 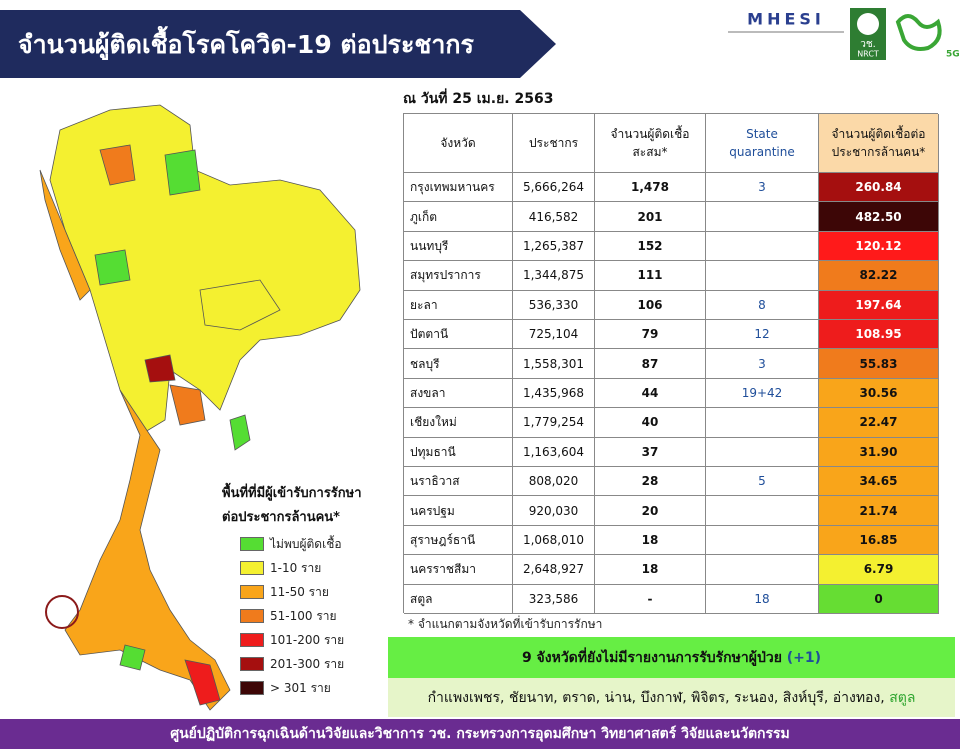 What do you see at coordinates (246, 43) in the screenshot?
I see `header-title: จำนวนผู้ติดเชื้อโรคโควิด-19 ต่อประชากร` at bounding box center [246, 43].